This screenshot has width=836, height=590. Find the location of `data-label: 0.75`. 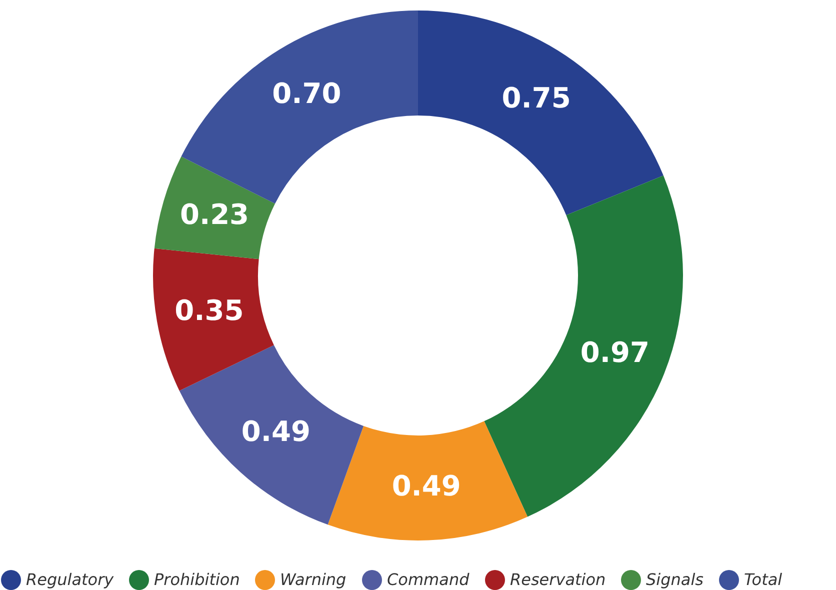

data-label: 0.75 is located at coordinates (536, 98).